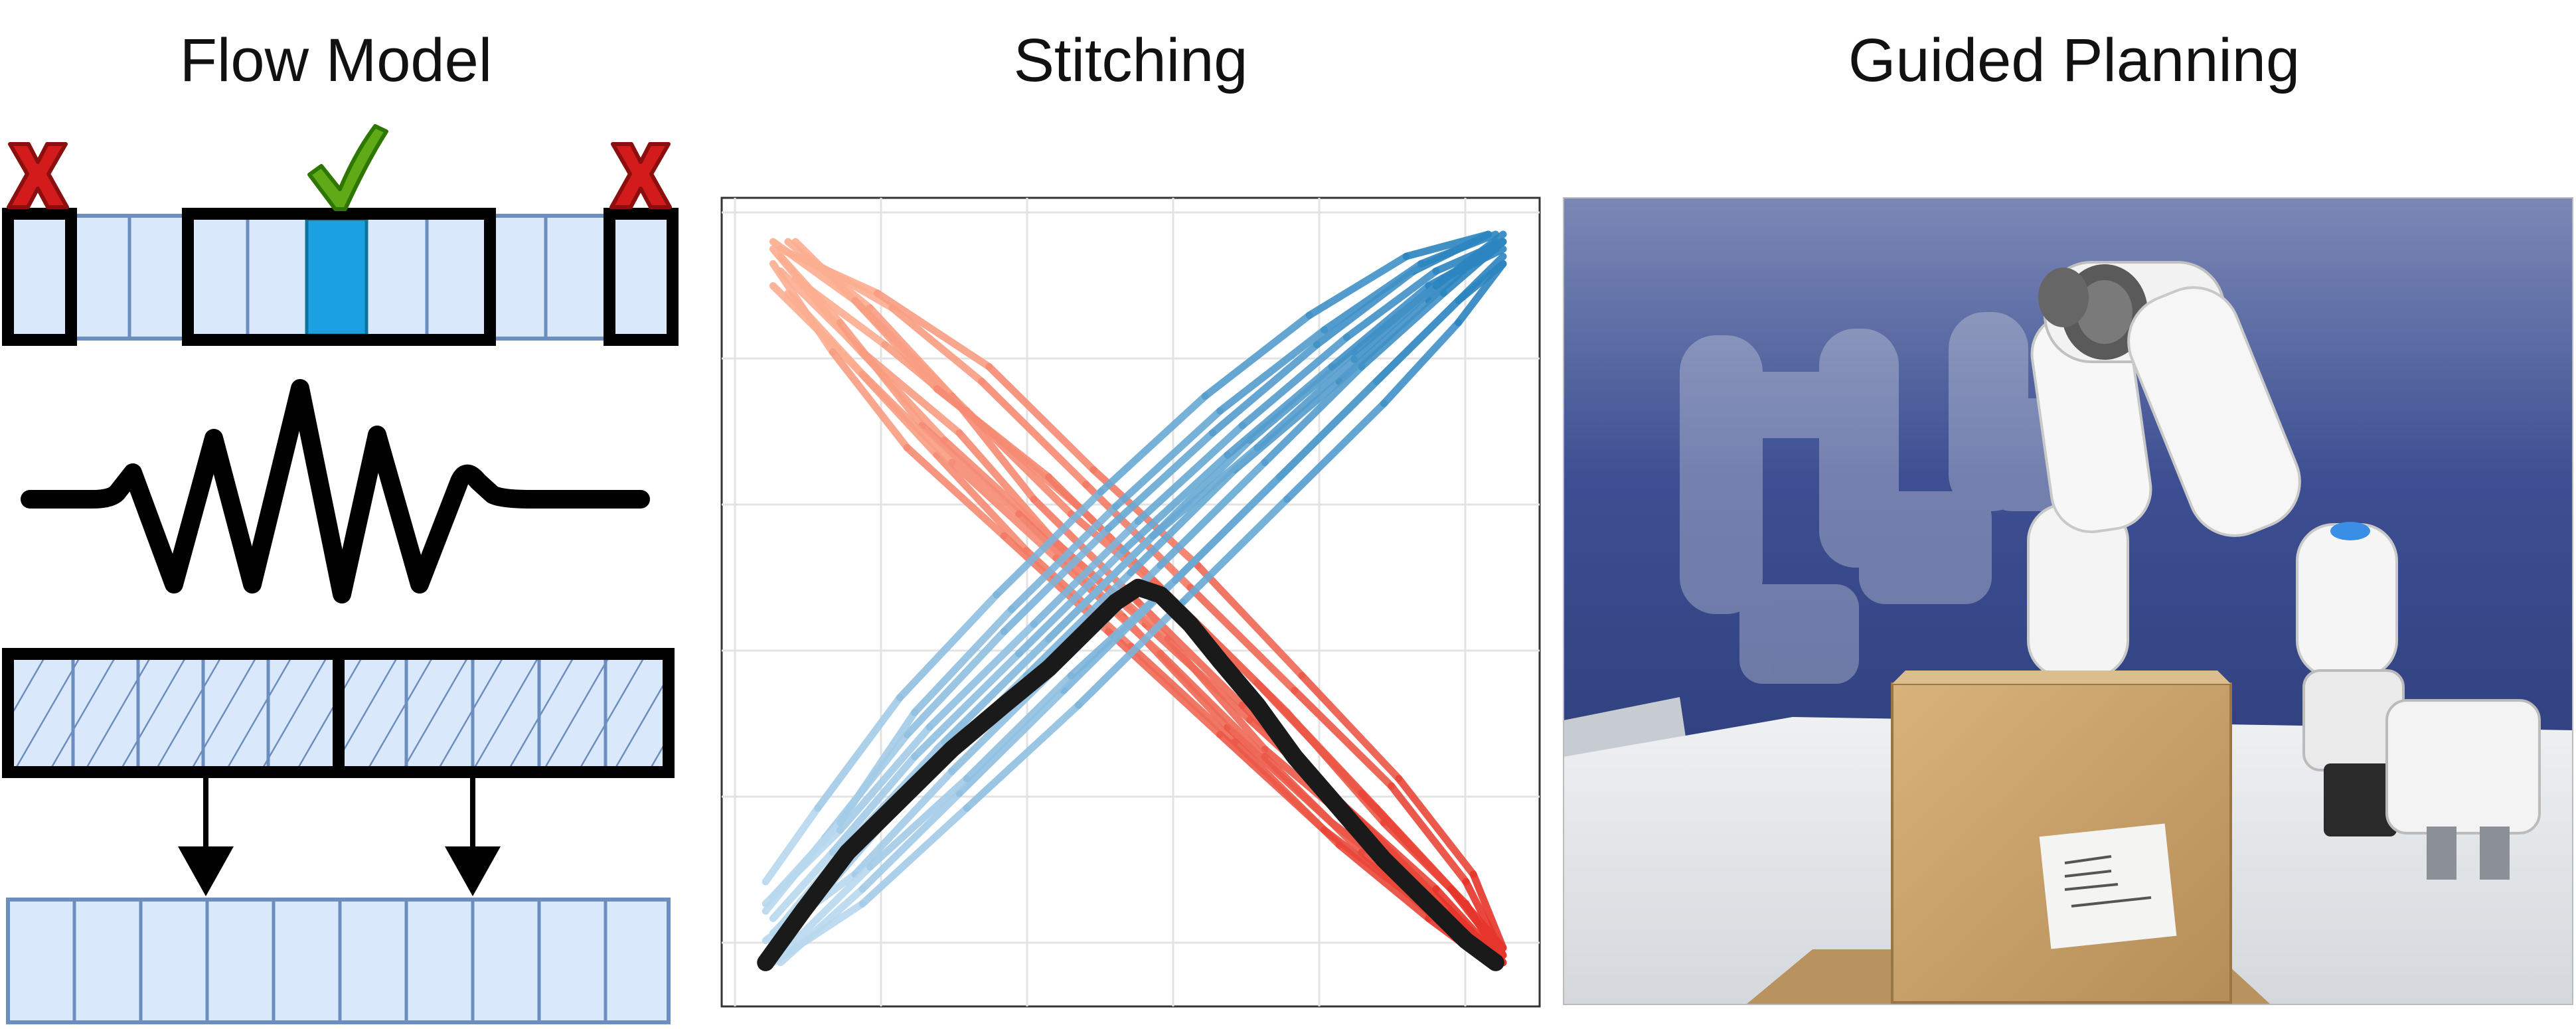 This screenshot has height=1029, width=2576. Describe the element at coordinates (1131, 60) in the screenshot. I see `panel-title-stitching: Stitching` at that location.